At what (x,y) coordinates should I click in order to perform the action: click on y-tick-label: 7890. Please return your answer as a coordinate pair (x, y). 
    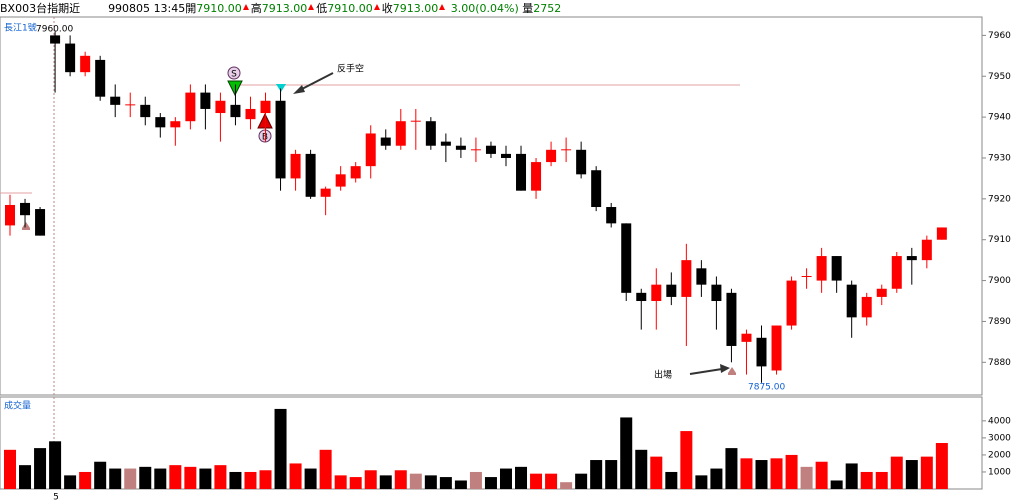
    Looking at the image, I should click on (999, 322).